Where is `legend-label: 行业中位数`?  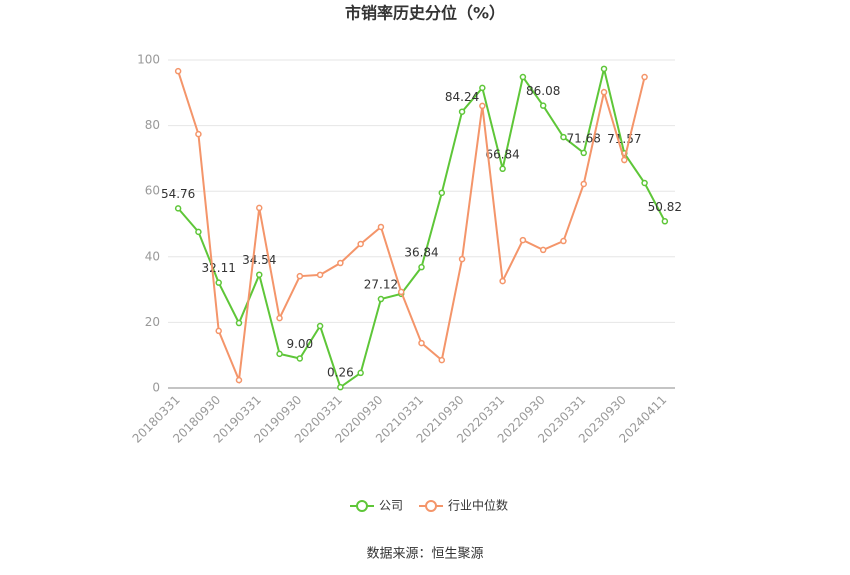
legend-label: 行业中位数 is located at coordinates (478, 505).